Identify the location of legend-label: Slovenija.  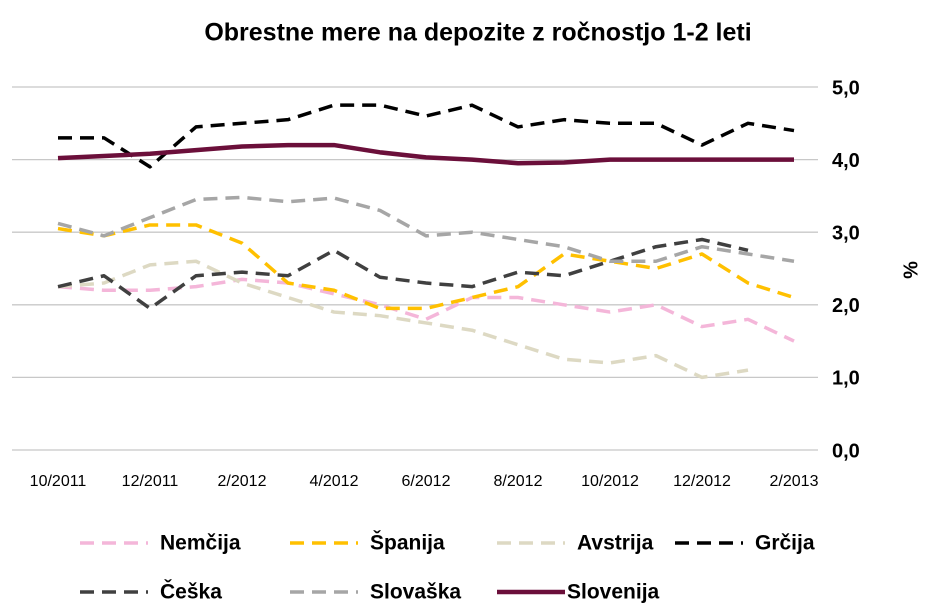
(613, 592).